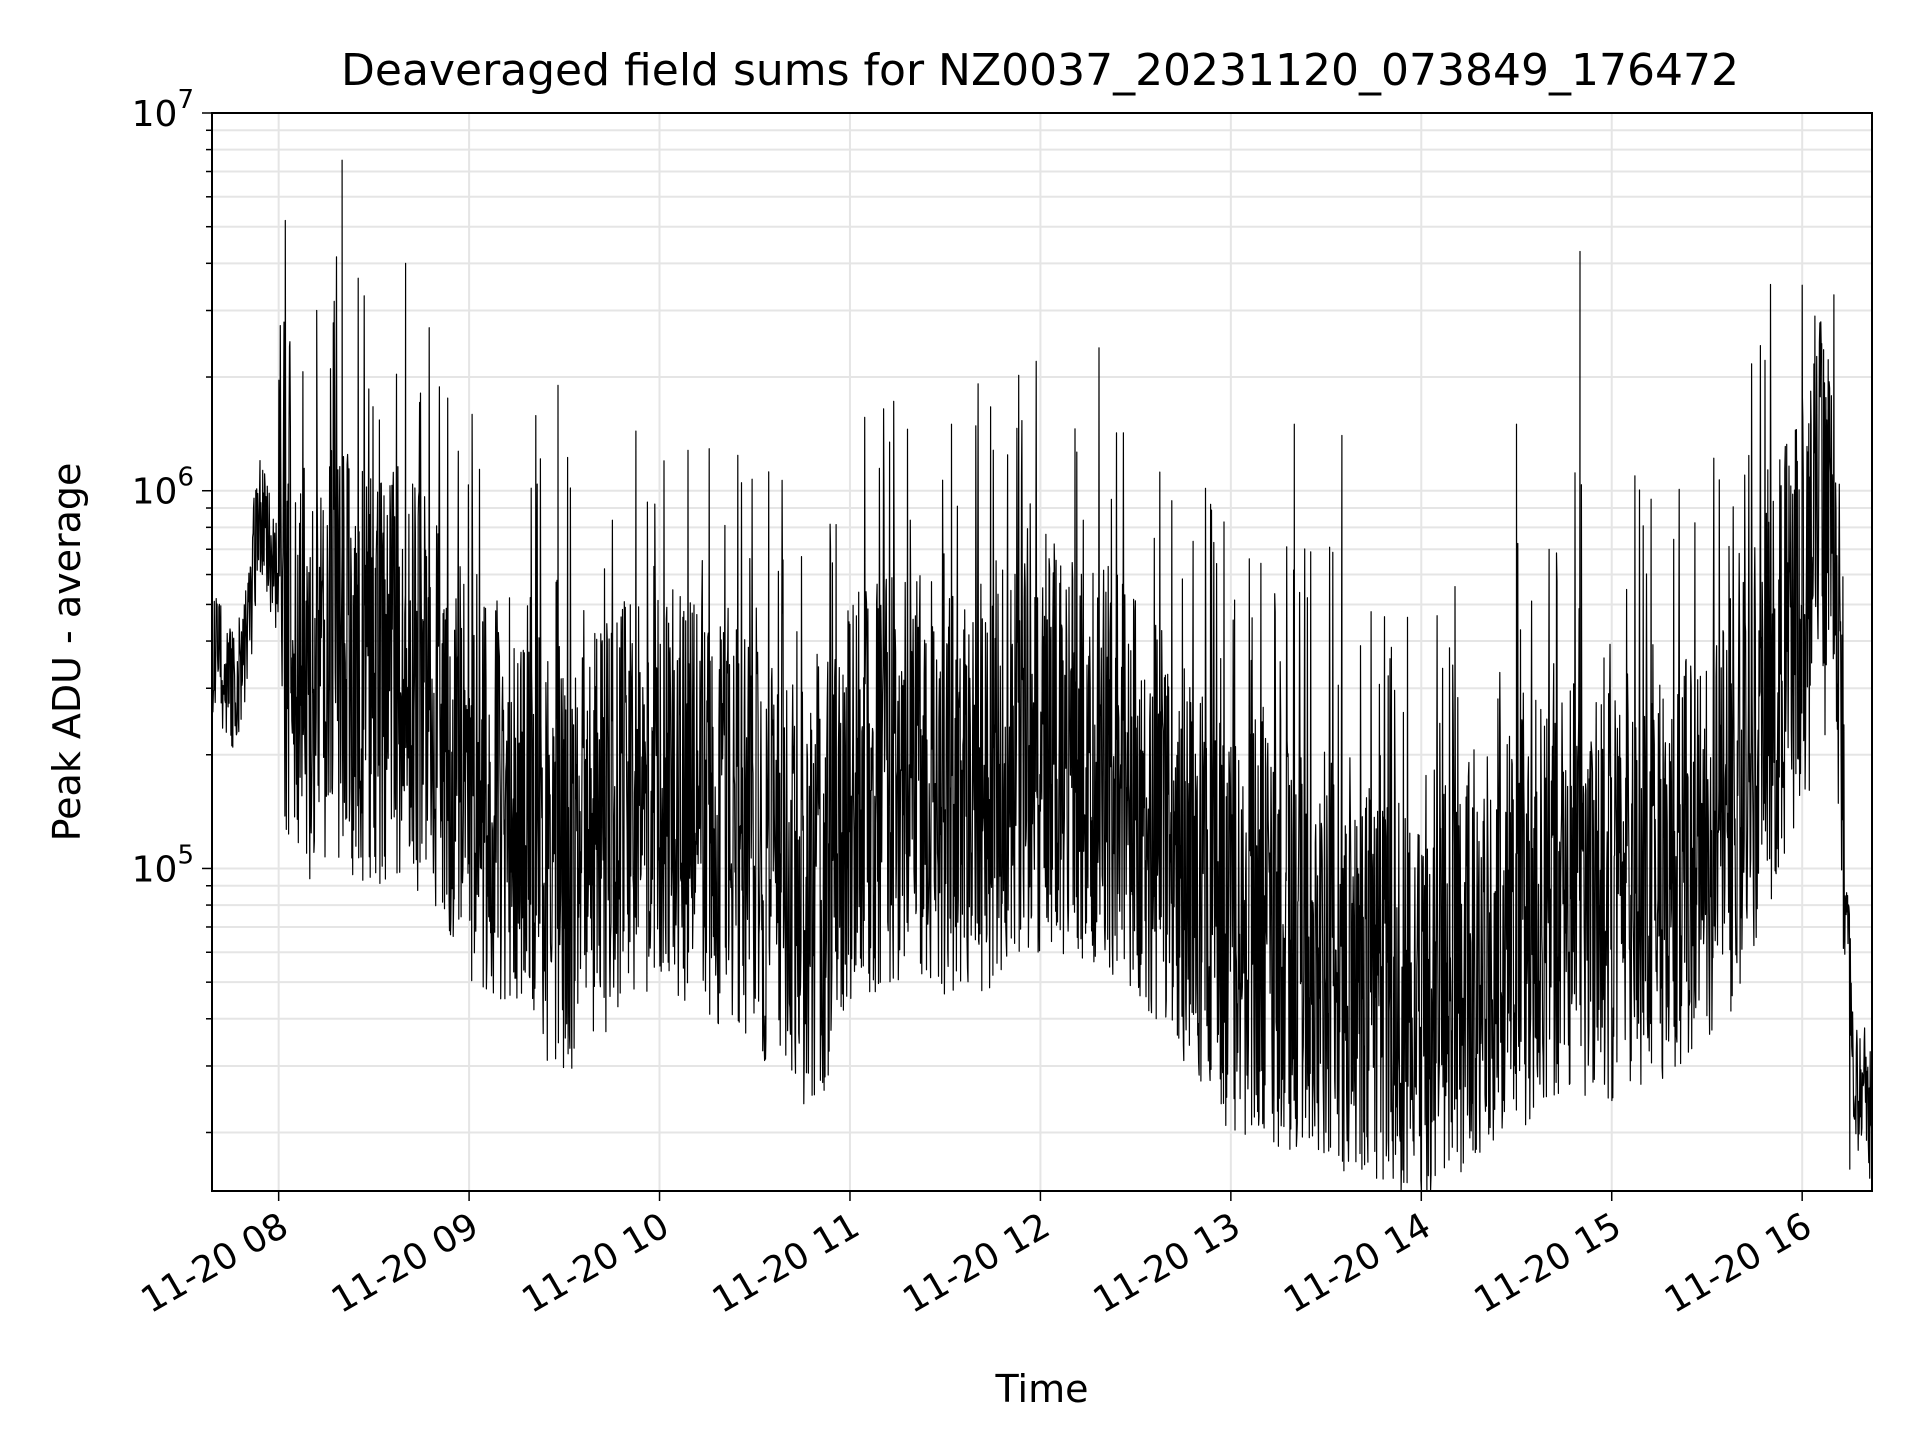 The height and width of the screenshot is (1440, 1920). What do you see at coordinates (163, 865) in the screenshot?
I see `y-tick-label: 10⁵` at bounding box center [163, 865].